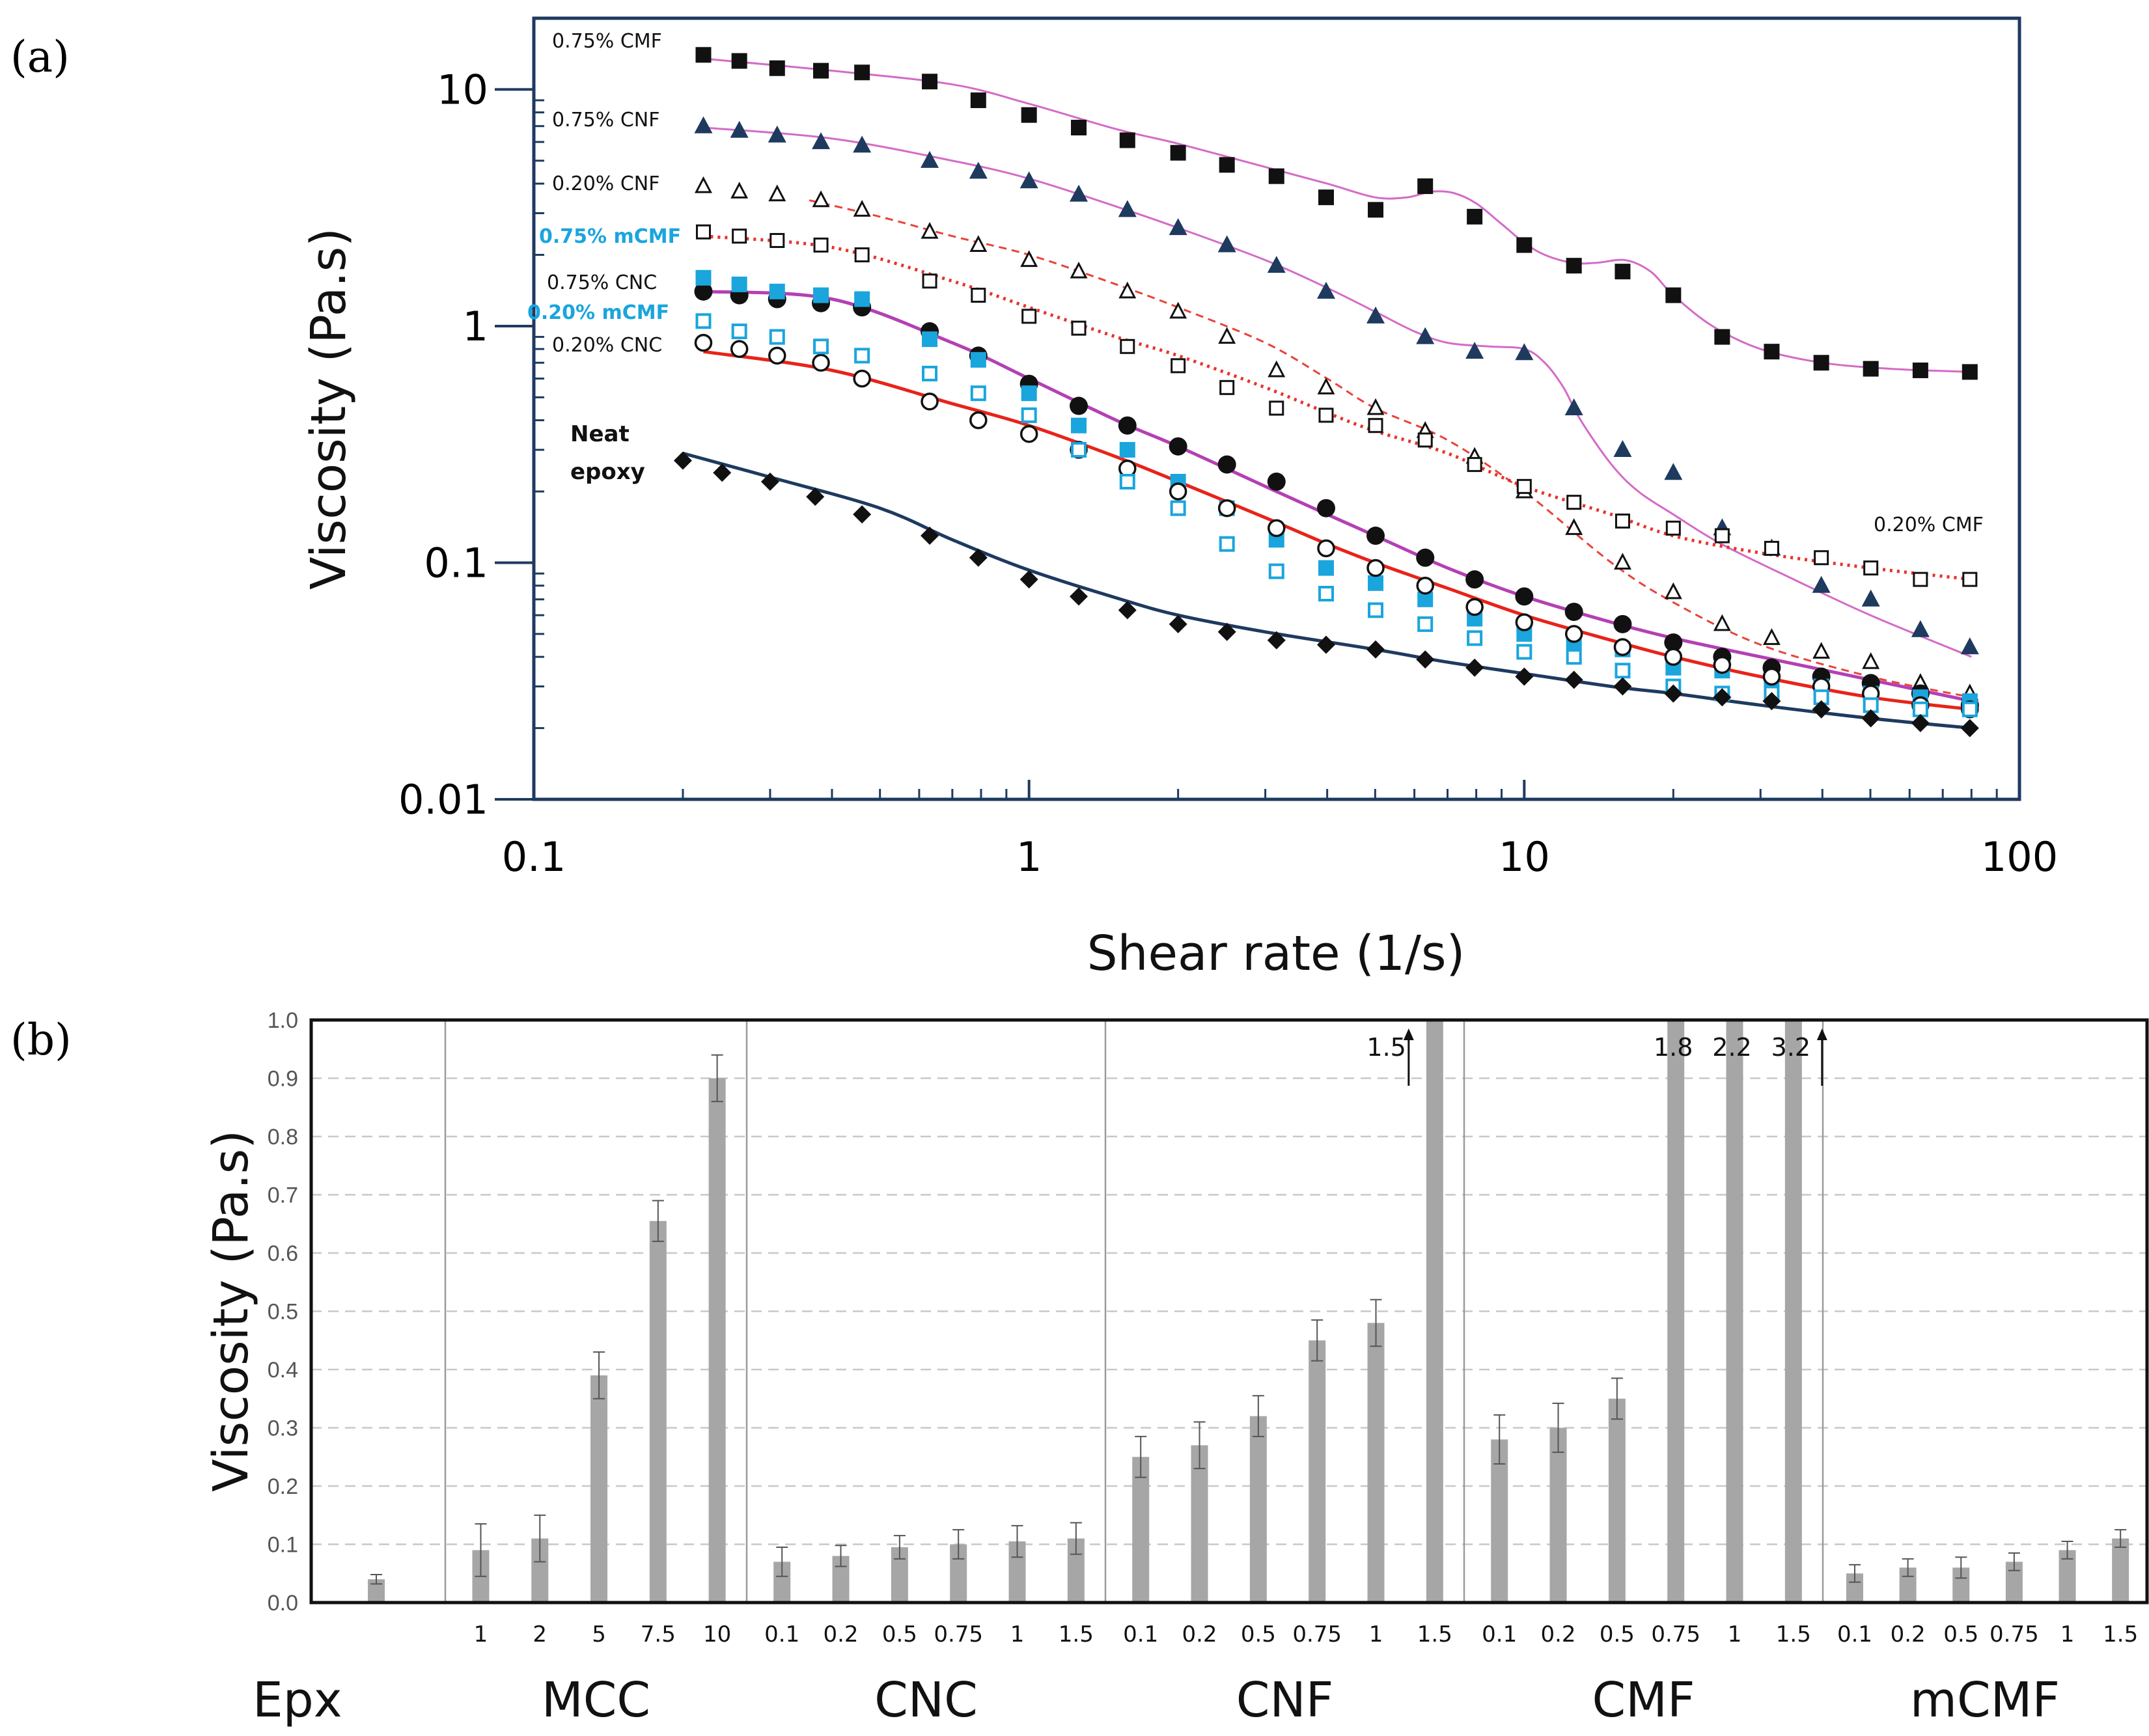 The height and width of the screenshot is (1736, 2149). What do you see at coordinates (283, 1079) in the screenshot?
I see `y-tick-label-b: 0.9` at bounding box center [283, 1079].